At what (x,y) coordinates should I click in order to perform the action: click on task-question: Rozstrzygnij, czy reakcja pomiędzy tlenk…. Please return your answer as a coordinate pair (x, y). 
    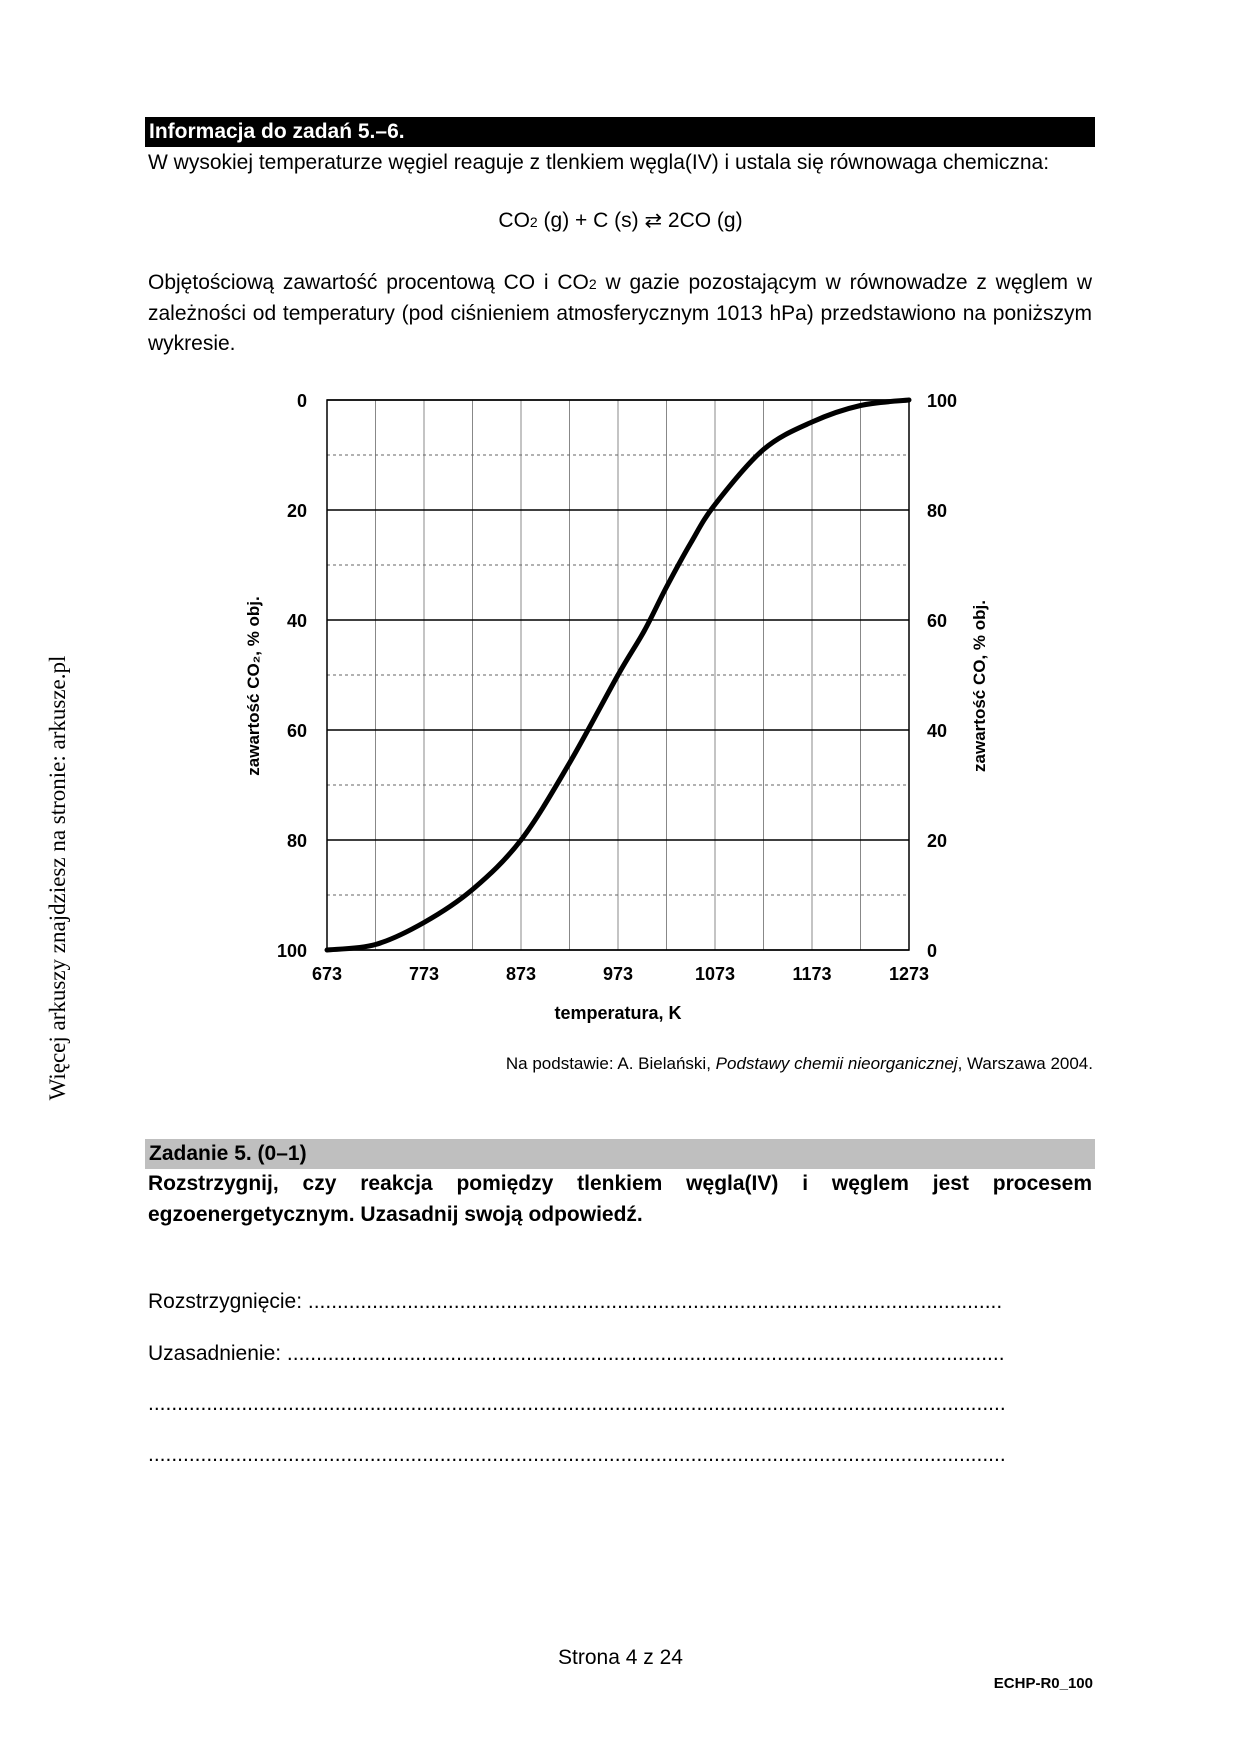
    Looking at the image, I should click on (620, 1199).